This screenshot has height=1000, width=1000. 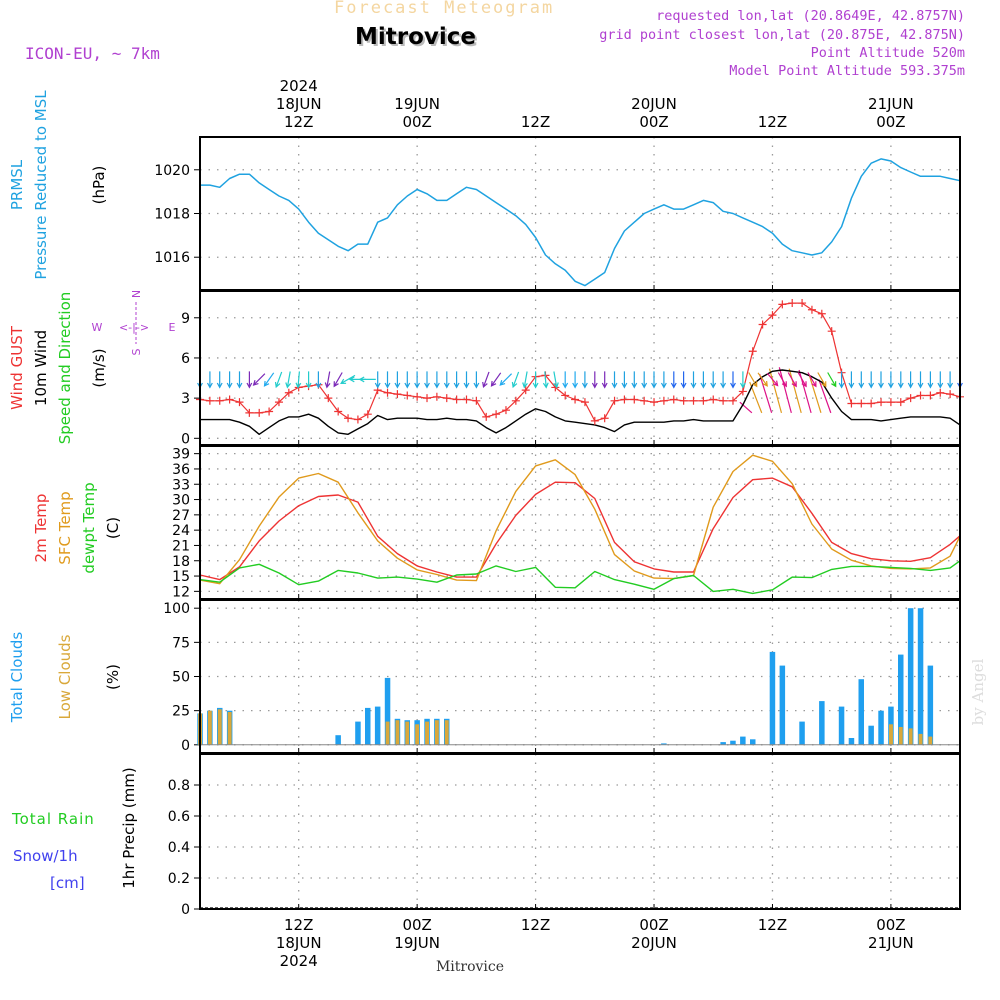 I want to click on product-title: Forecast Meteogram, so click(x=444, y=9).